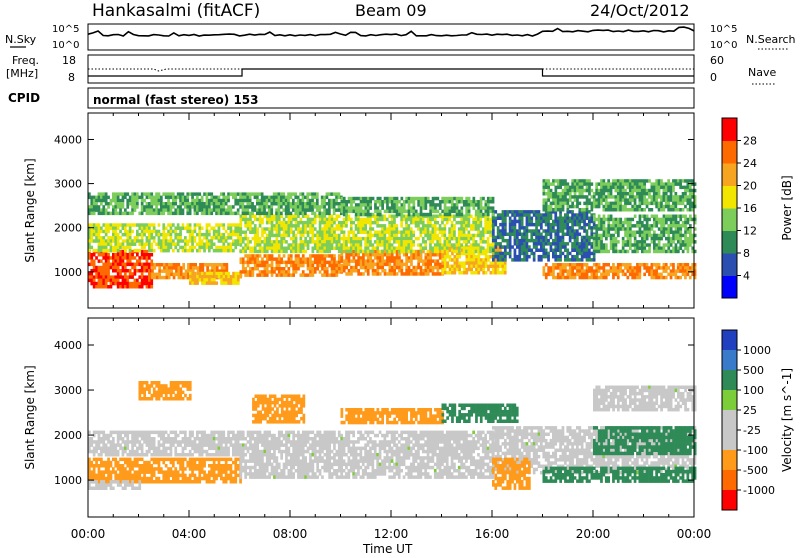 The image size is (800, 558). Describe the element at coordinates (391, 31) in the screenshot. I see `noise-sky-line` at that location.